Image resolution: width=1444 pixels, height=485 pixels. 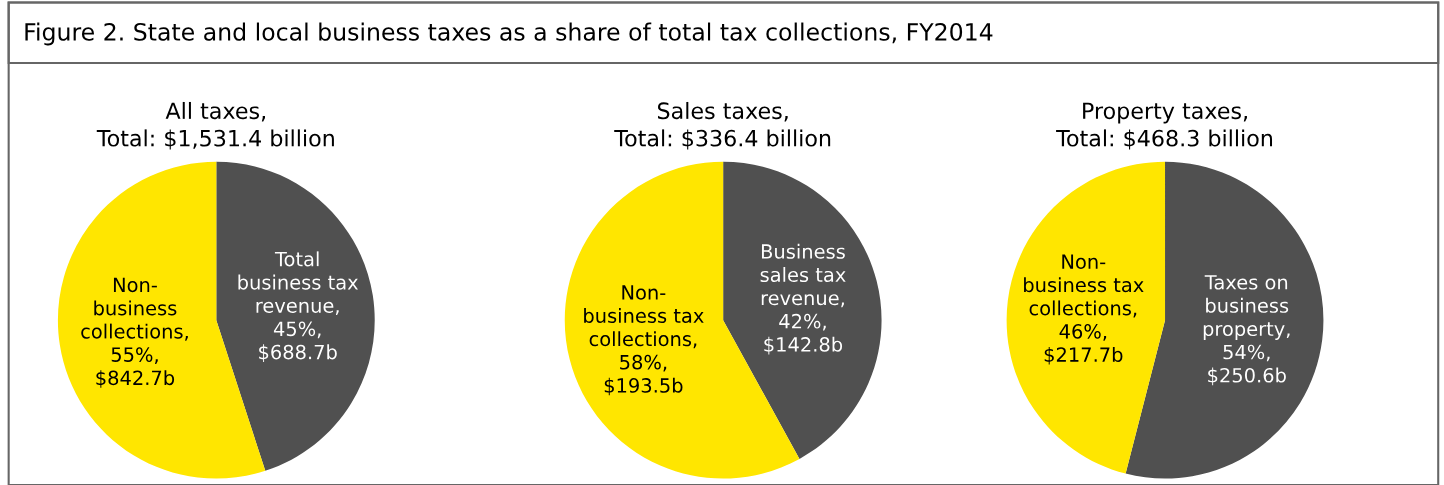 What do you see at coordinates (1164, 126) in the screenshot?
I see `chart-title: Property taxes, Total: $468.3 billion` at bounding box center [1164, 126].